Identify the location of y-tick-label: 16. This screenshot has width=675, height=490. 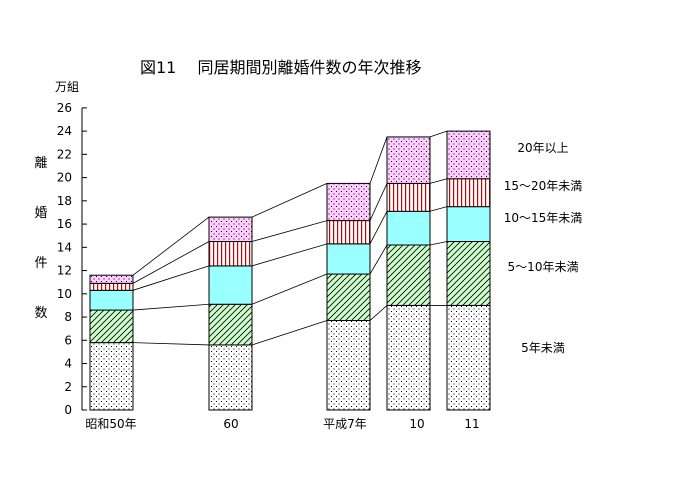
(64, 224).